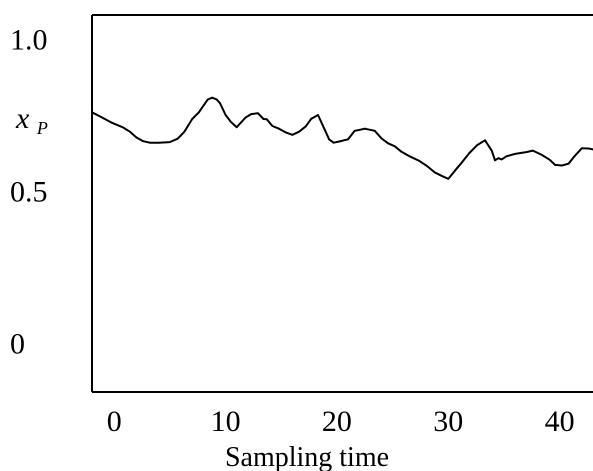 The image size is (593, 471). I want to click on x-tick-label: 0, so click(114, 421).